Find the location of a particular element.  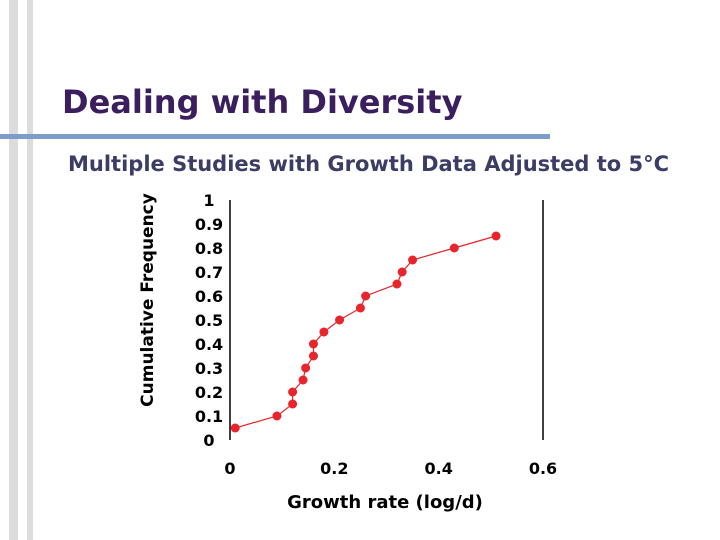

y-axis-label: Cumulative Frequency is located at coordinates (148, 300).